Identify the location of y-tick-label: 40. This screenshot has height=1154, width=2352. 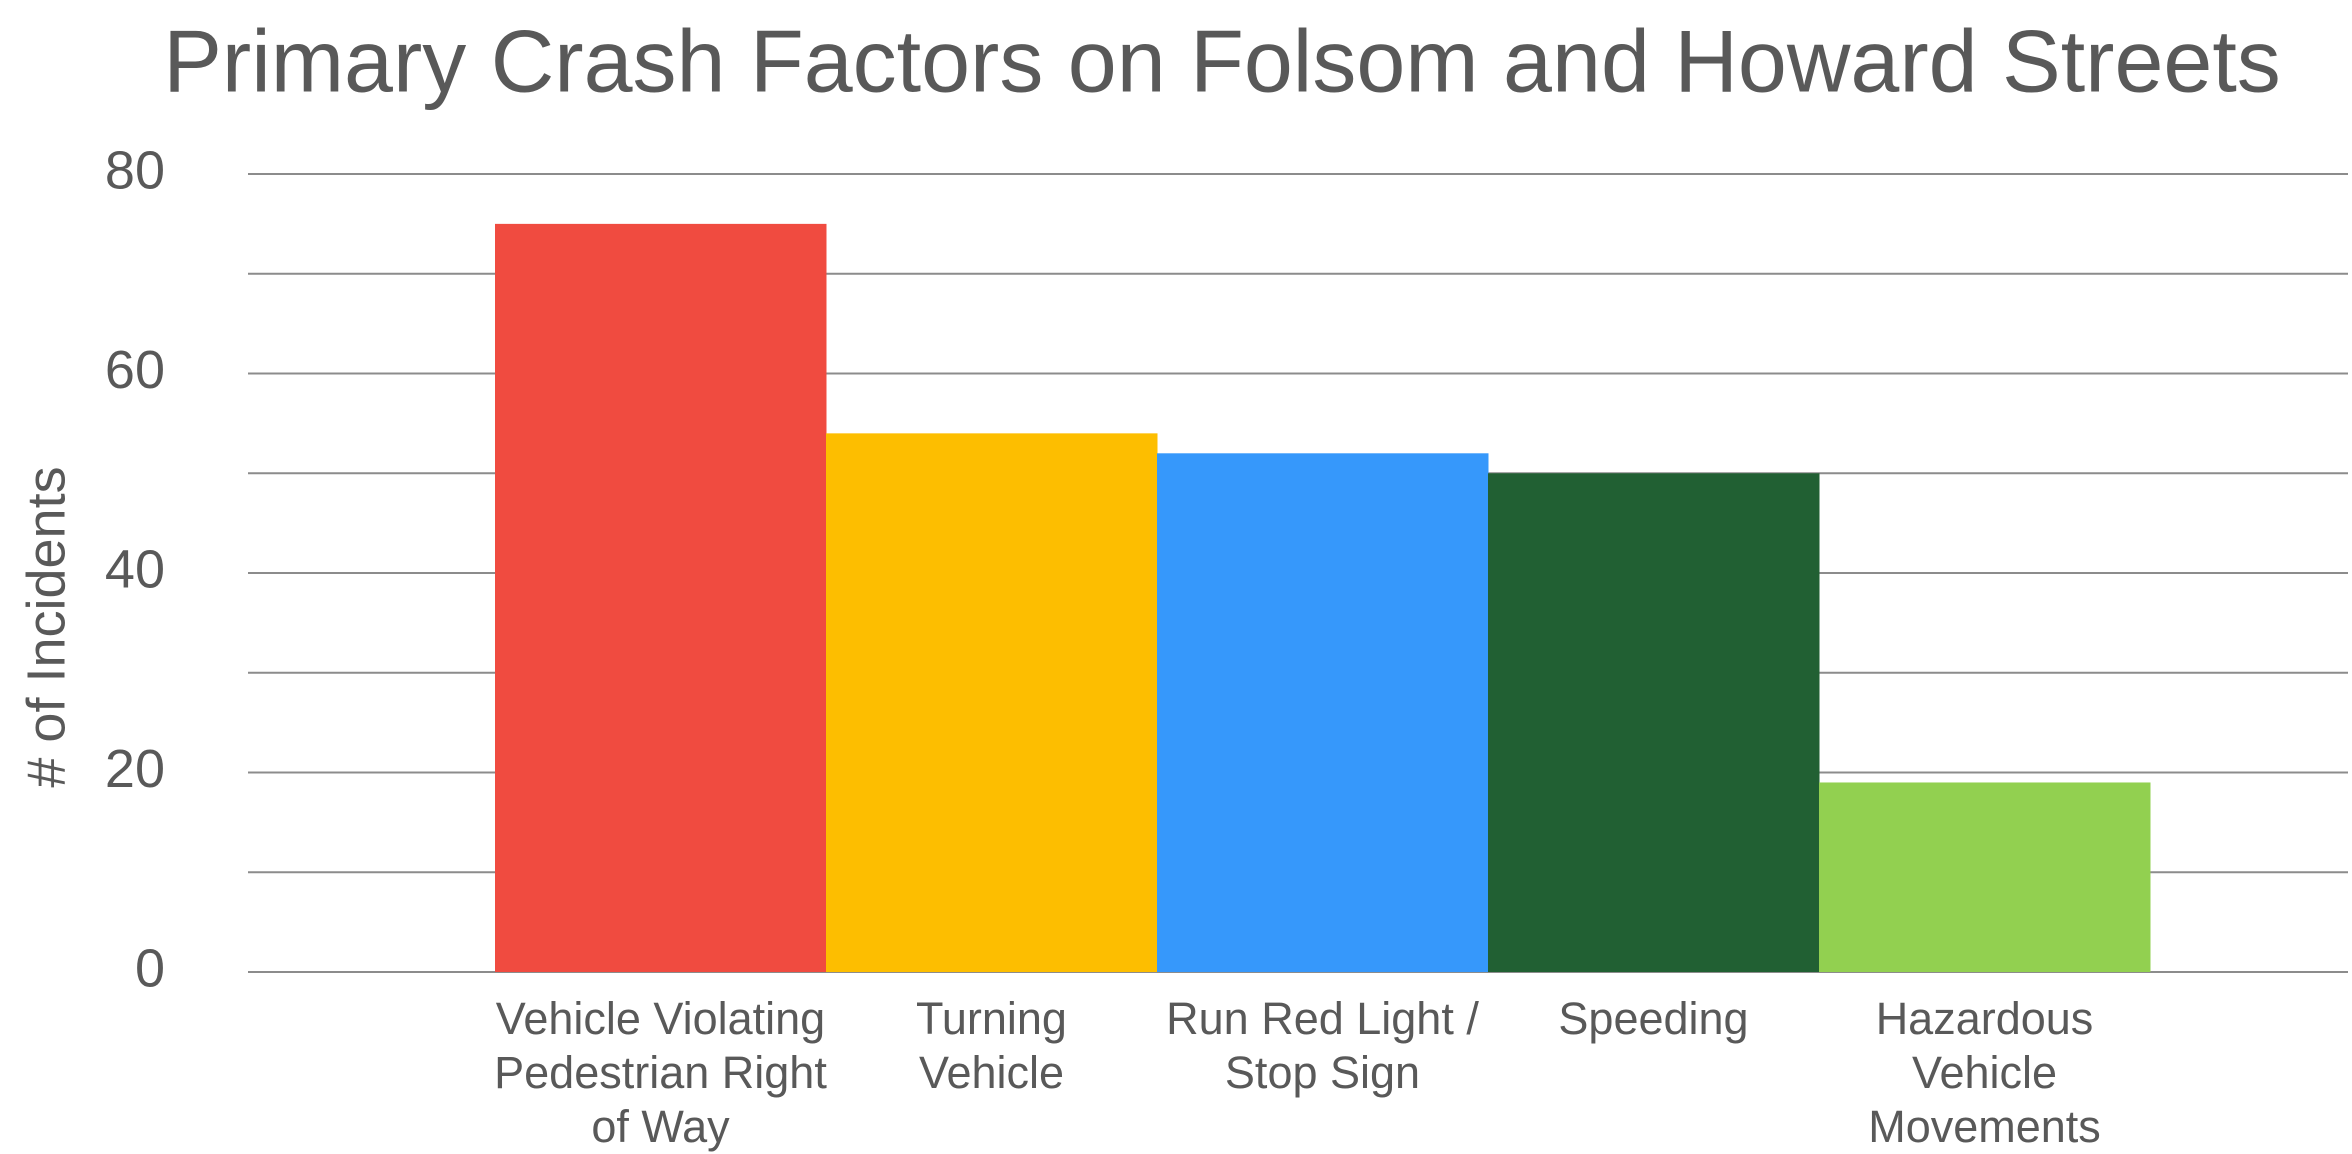
(135, 569).